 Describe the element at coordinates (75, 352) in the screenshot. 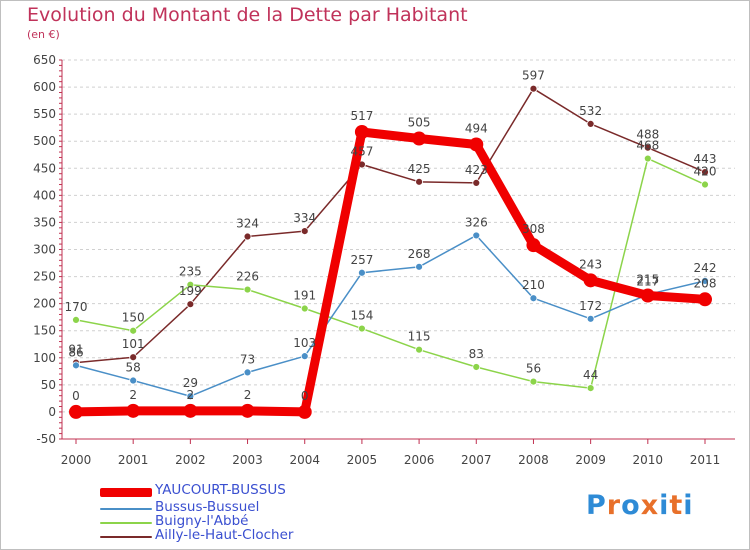

I see `data-label: 86` at that location.